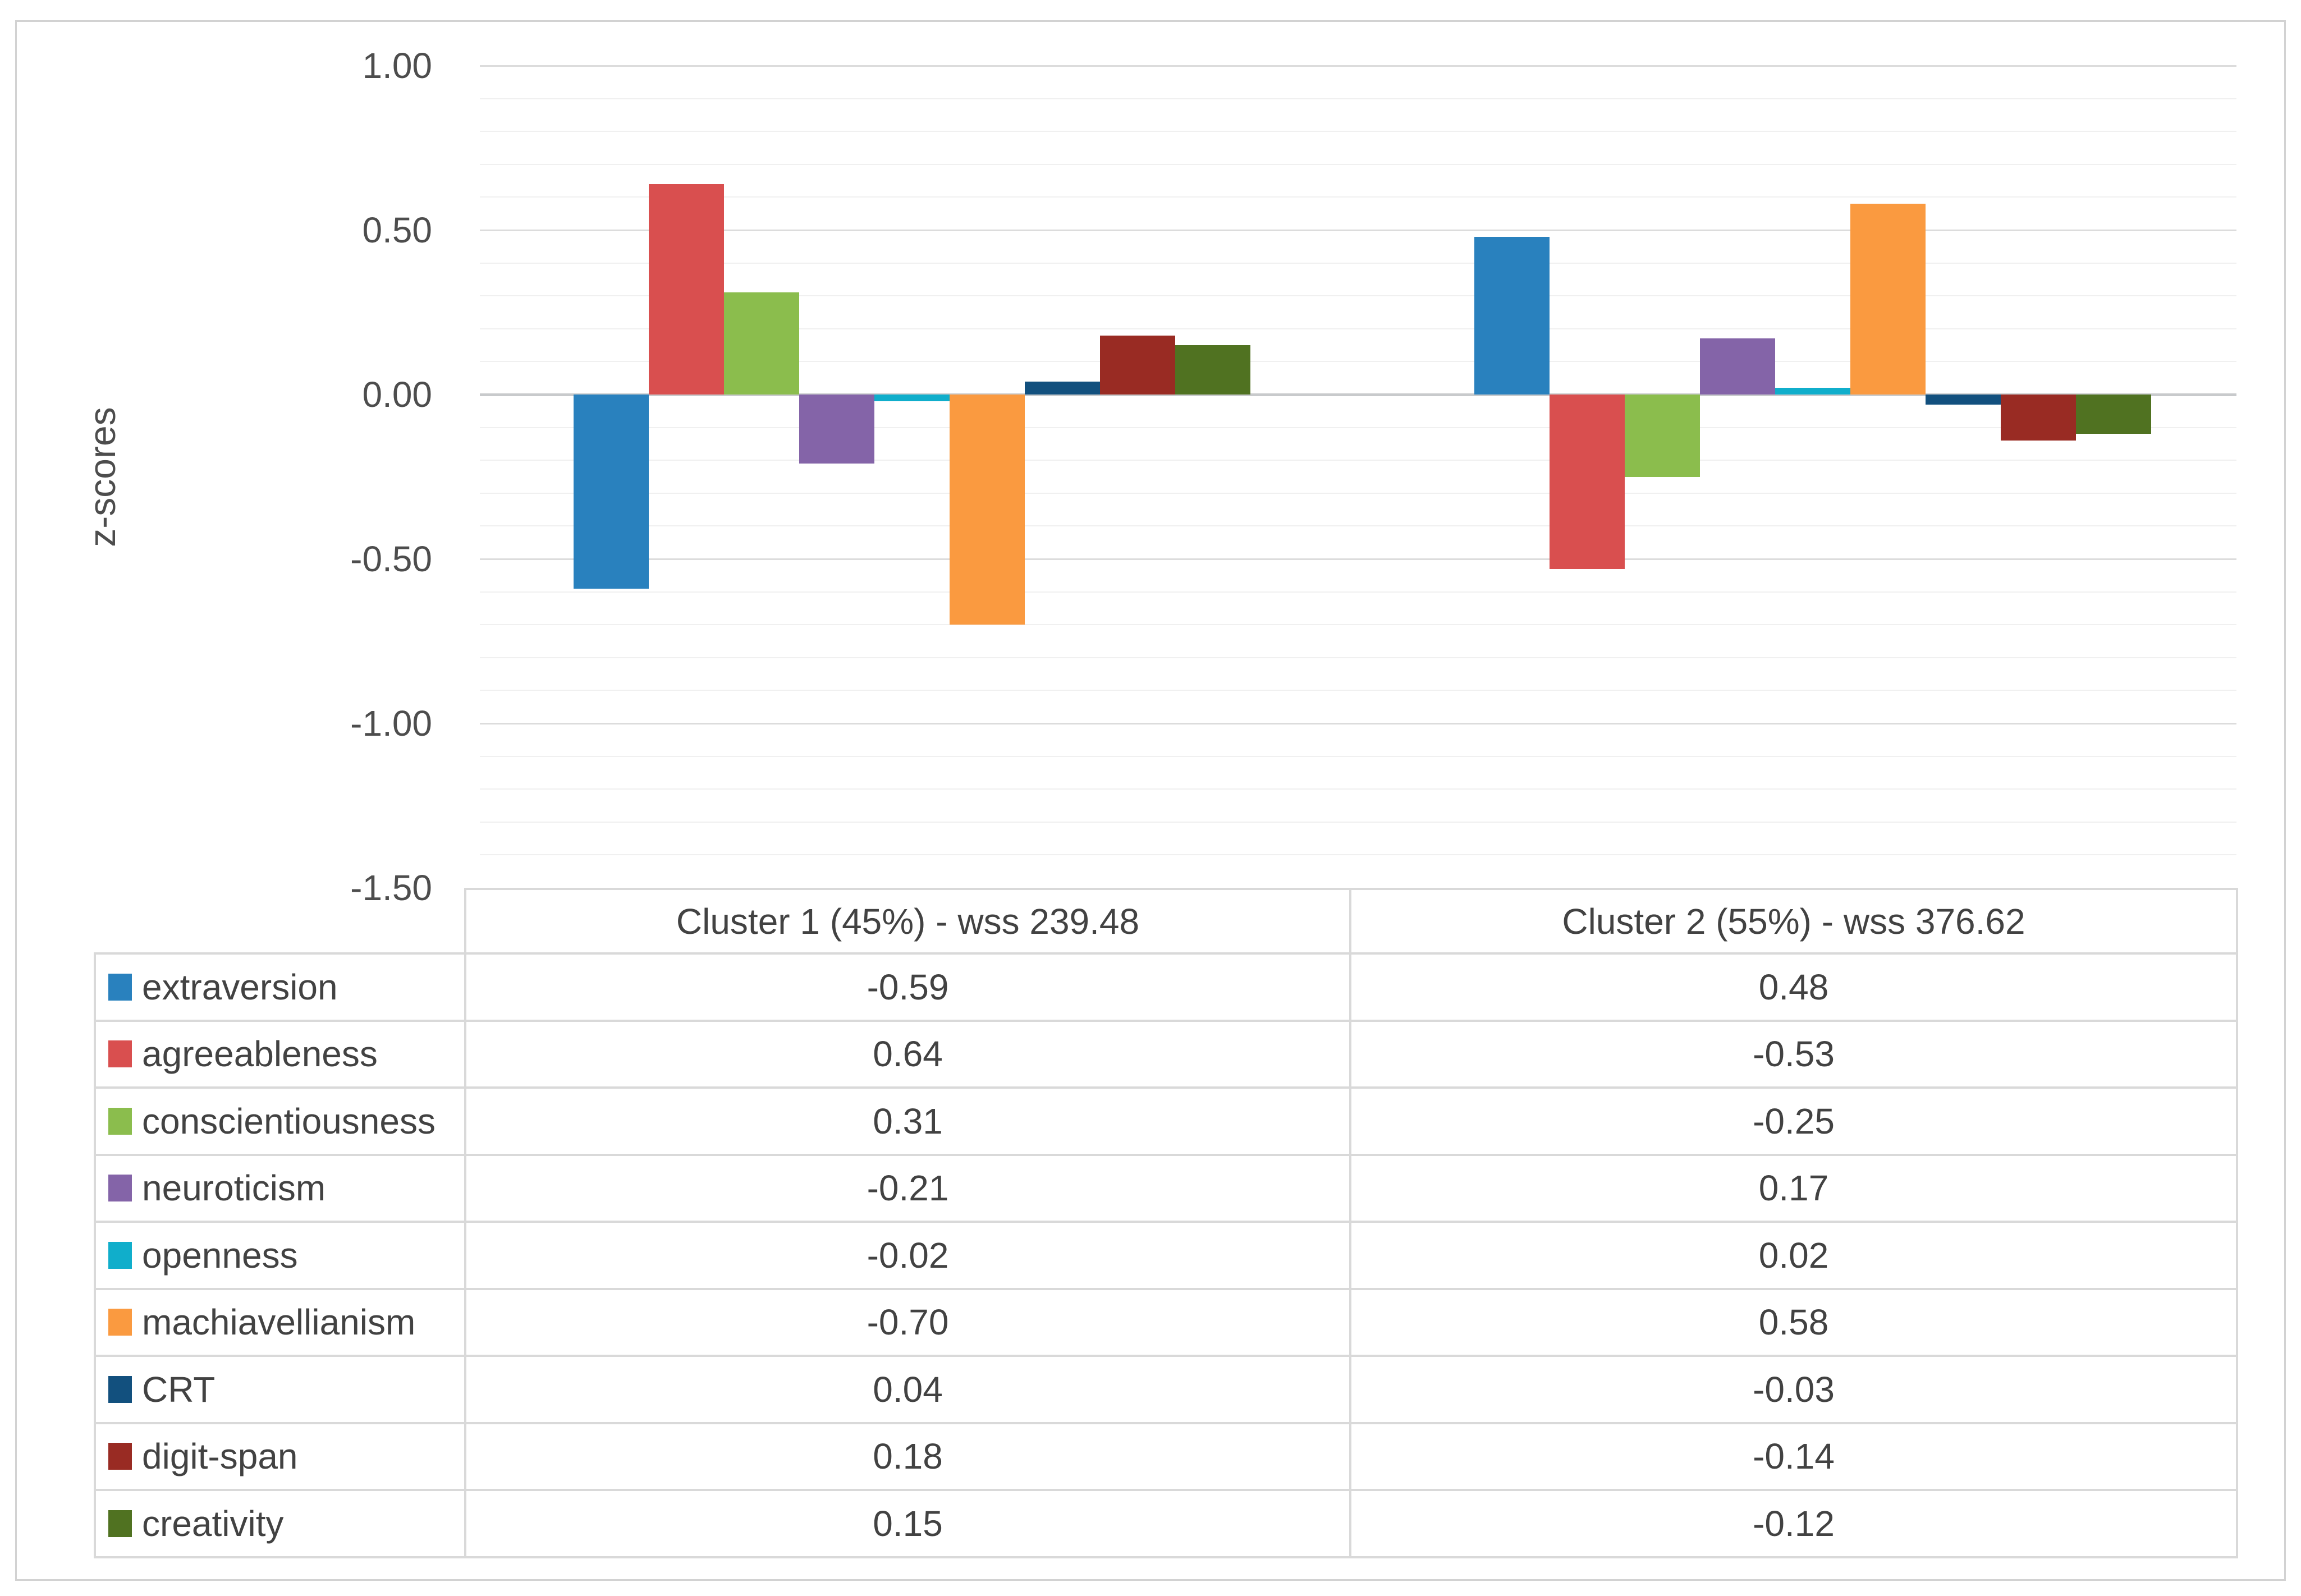 The width and height of the screenshot is (2301, 1596). What do you see at coordinates (1358, 525) in the screenshot?
I see `gridline--0.4` at bounding box center [1358, 525].